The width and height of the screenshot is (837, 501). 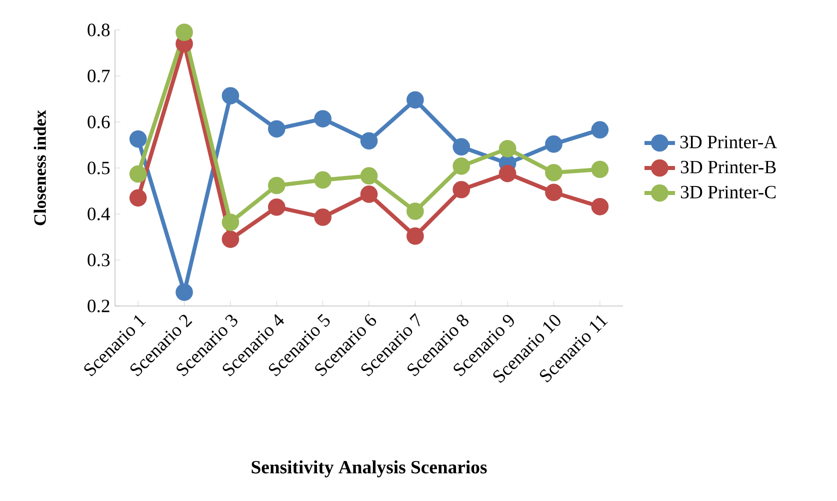 I want to click on legend-label: 3D Printer-A, so click(x=728, y=142).